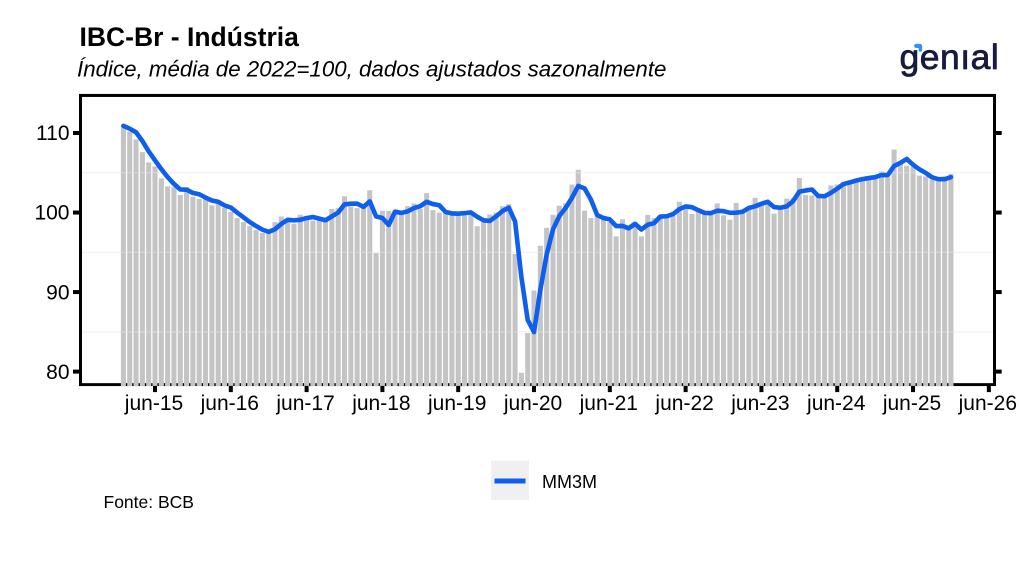 Image resolution: width=1019 pixels, height=566 pixels. What do you see at coordinates (380, 403) in the screenshot?
I see `svg-text: jun-18` at bounding box center [380, 403].